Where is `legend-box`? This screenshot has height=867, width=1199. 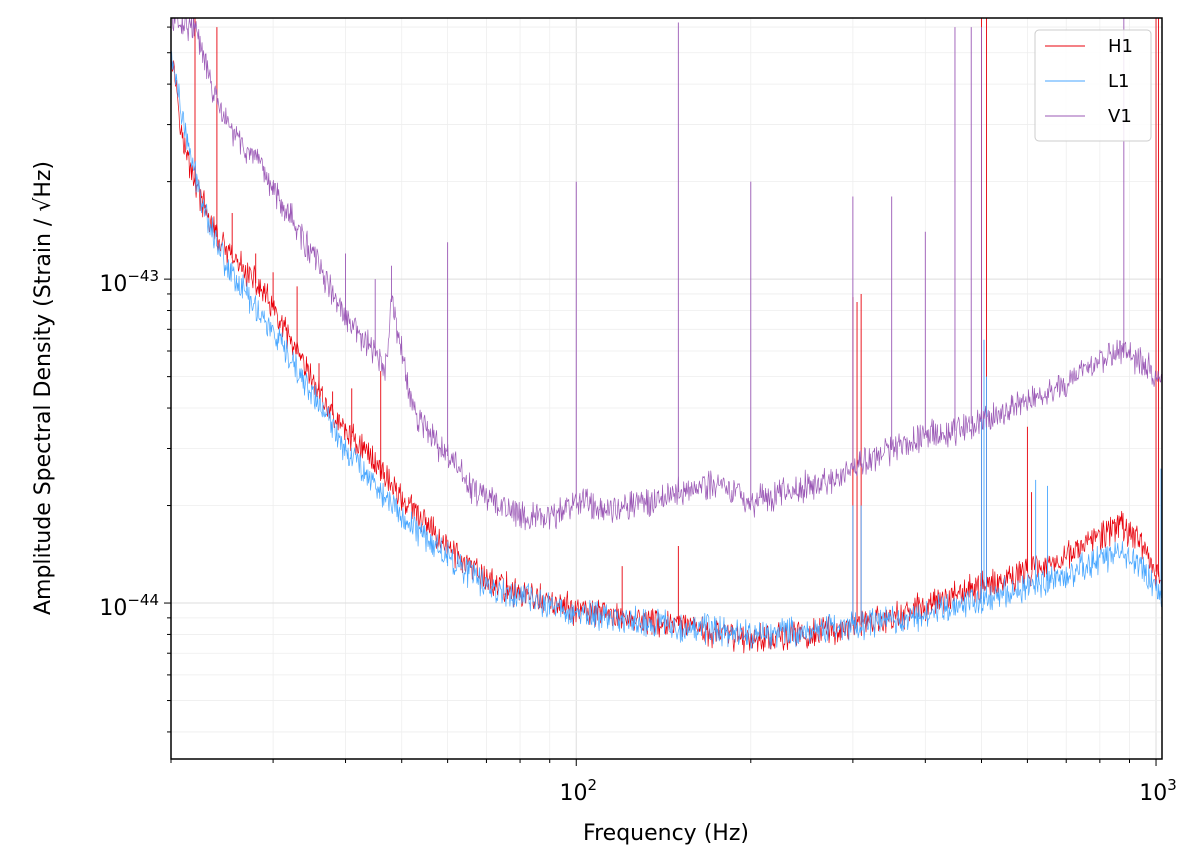
legend-box is located at coordinates (1093, 85).